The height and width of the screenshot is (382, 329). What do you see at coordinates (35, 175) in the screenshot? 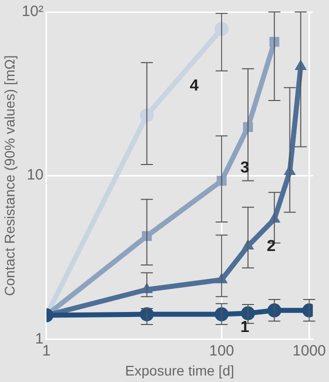
I see `y-tick-label: 10` at bounding box center [35, 175].